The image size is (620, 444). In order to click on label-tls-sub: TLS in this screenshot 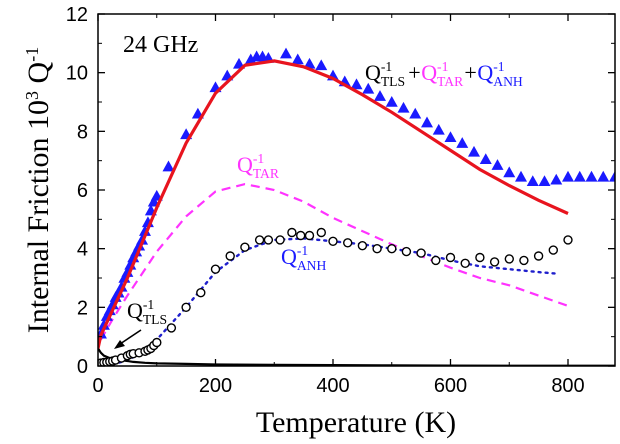, I will do `click(155, 319)`.